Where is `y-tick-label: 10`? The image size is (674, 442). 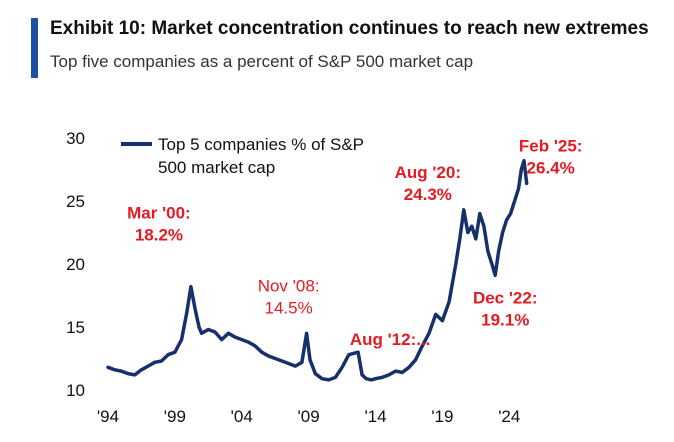
y-tick-label: 10 is located at coordinates (75, 390).